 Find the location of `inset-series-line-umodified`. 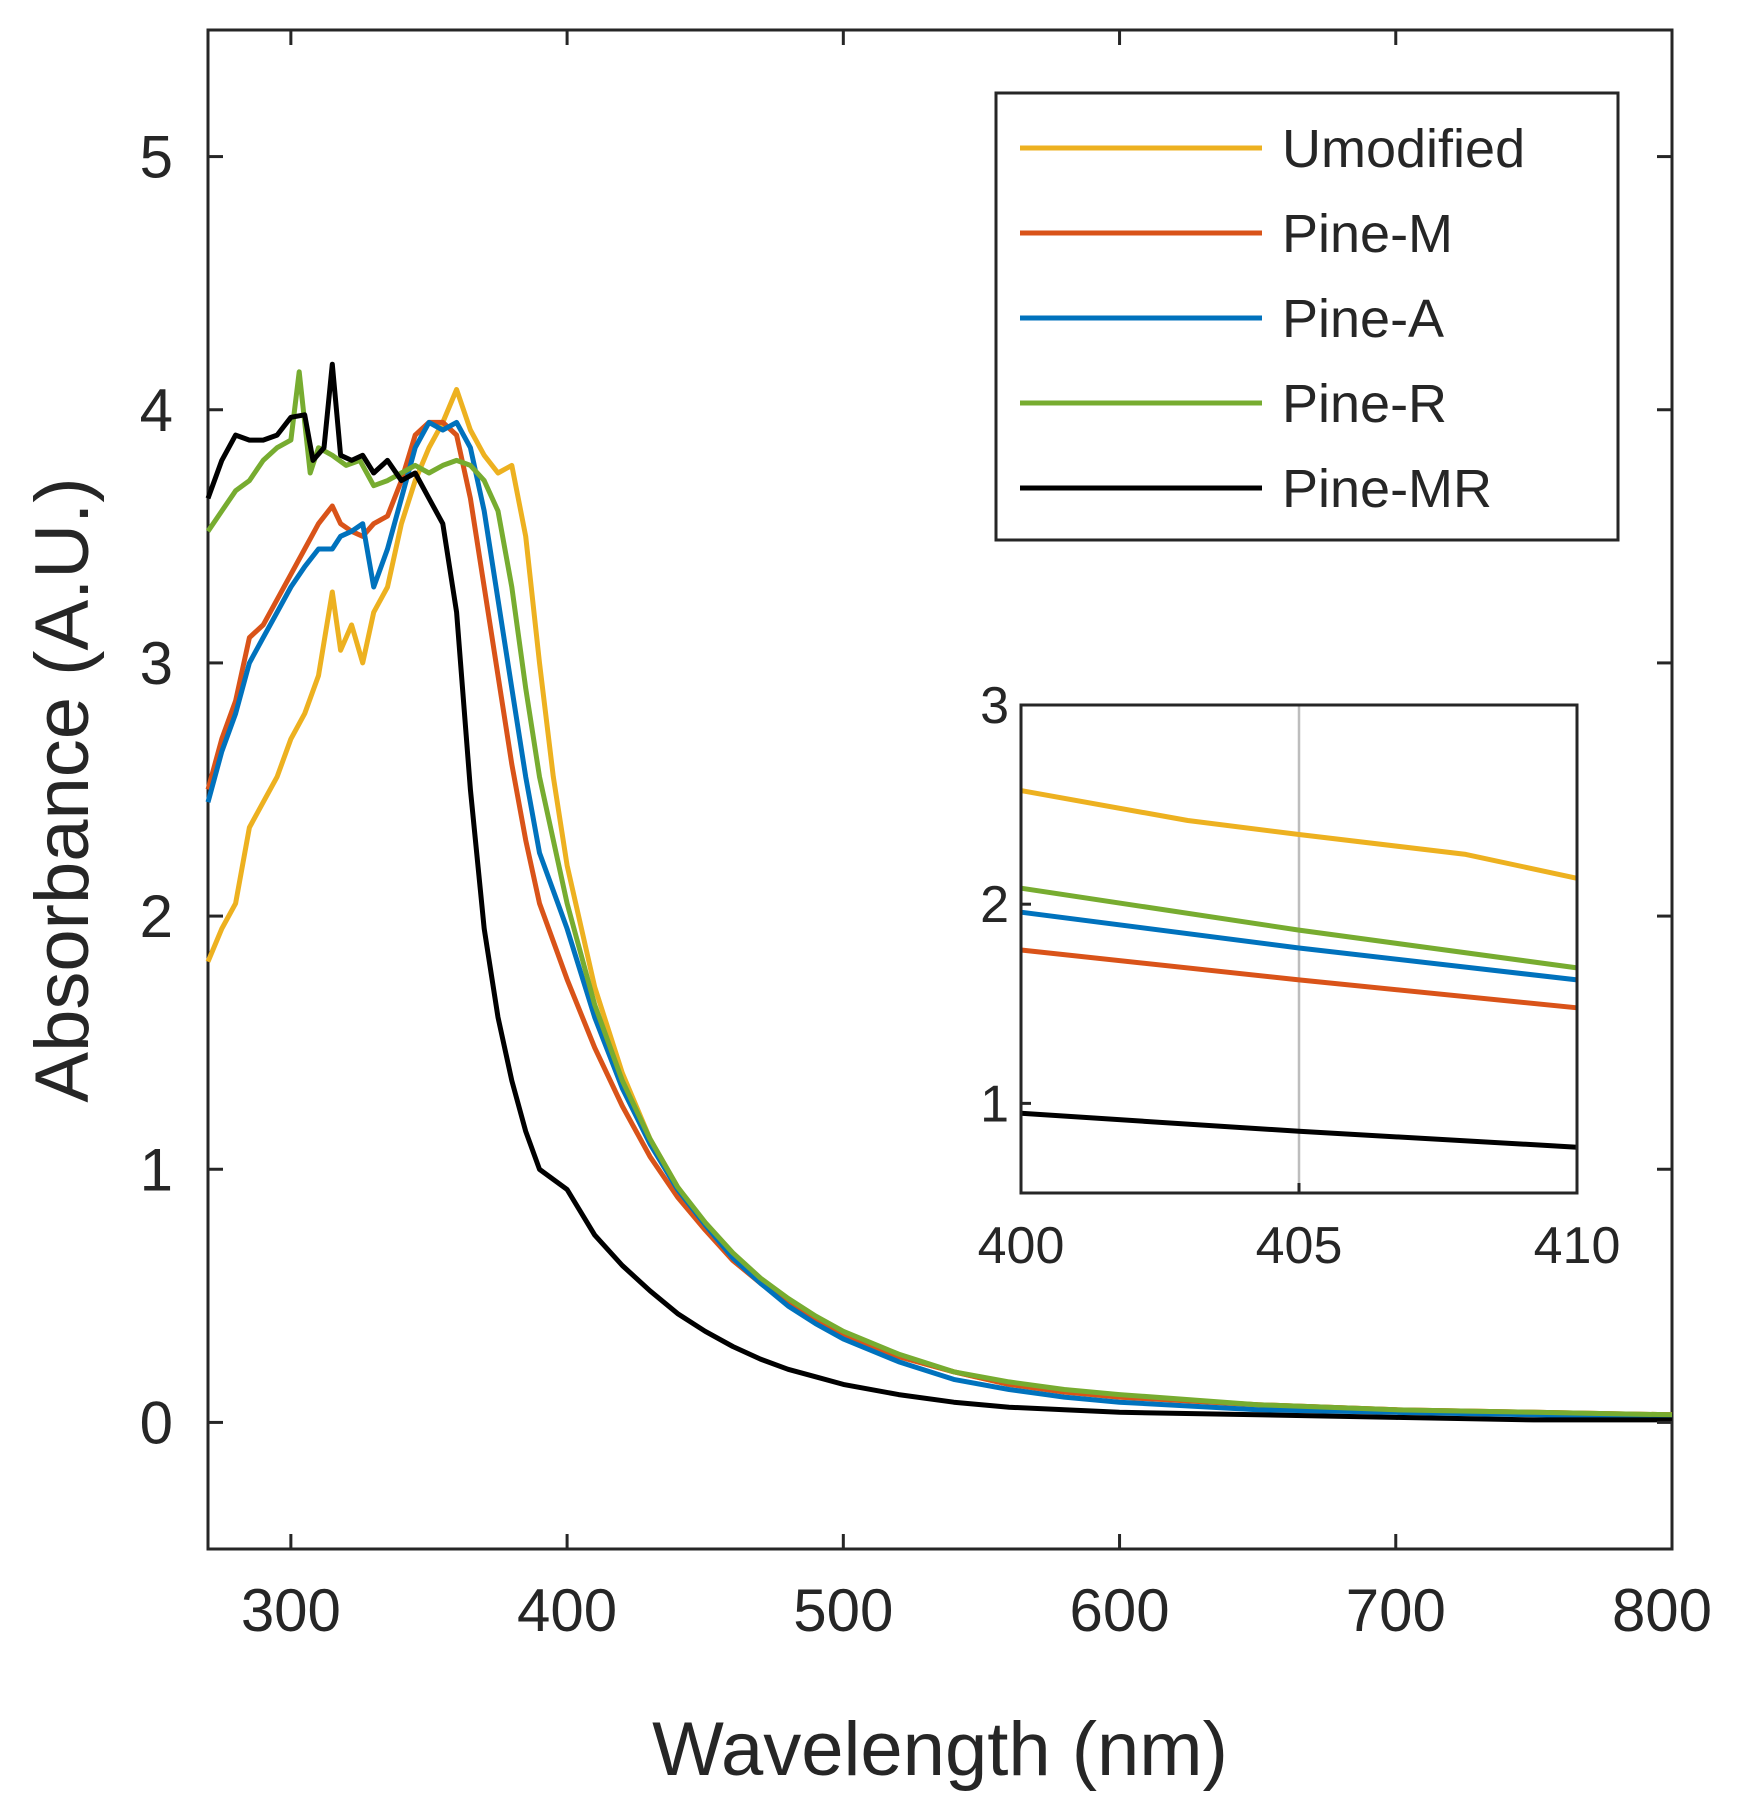

inset-series-line-umodified is located at coordinates (1299, 834).